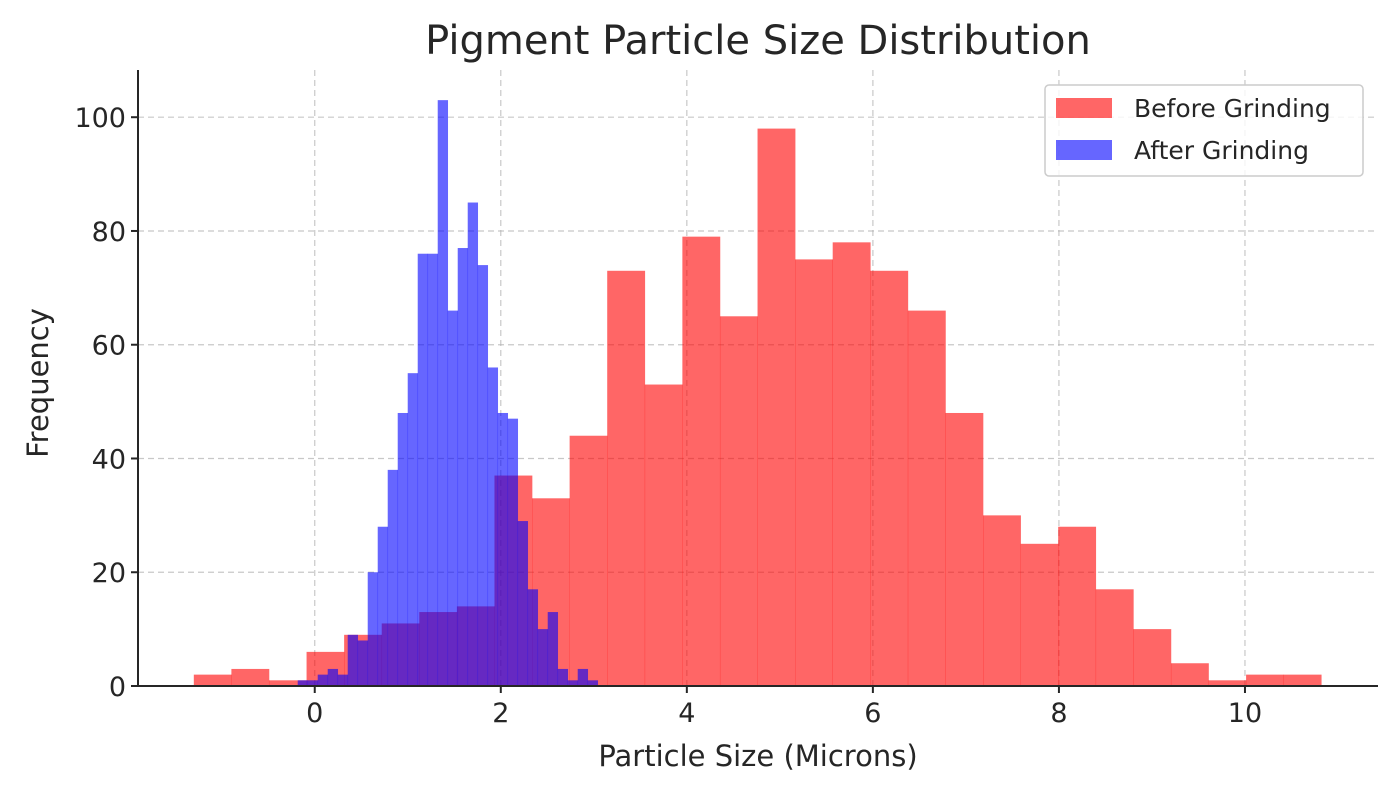  Describe the element at coordinates (1245, 713) in the screenshot. I see `x-tick-label: 10` at that location.